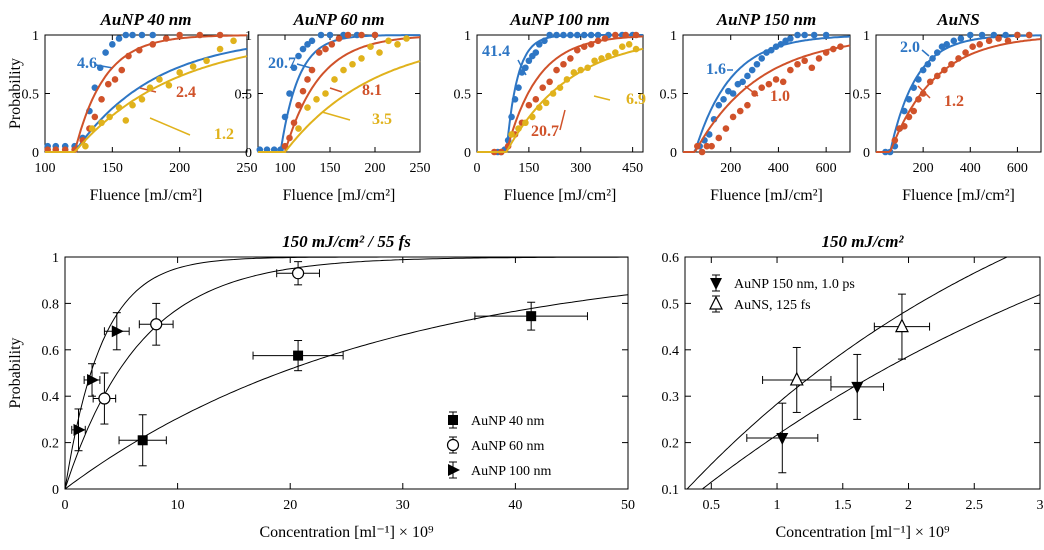 This screenshot has height=550, width=1044. What do you see at coordinates (224, 134) in the screenshot?
I see `series-label: 1.2` at bounding box center [224, 134].